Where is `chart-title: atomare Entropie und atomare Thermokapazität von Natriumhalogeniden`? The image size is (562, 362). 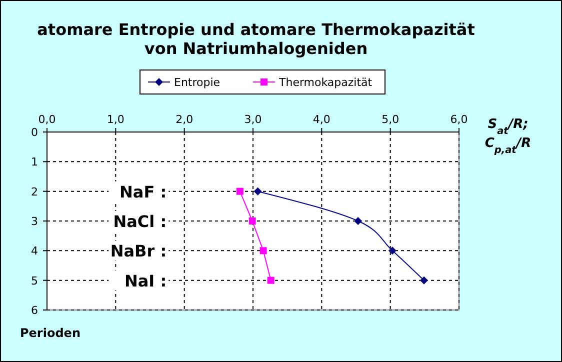 chart-title: atomare Entropie und atomare Thermokapazität von Natriumhalogeniden is located at coordinates (256, 39).